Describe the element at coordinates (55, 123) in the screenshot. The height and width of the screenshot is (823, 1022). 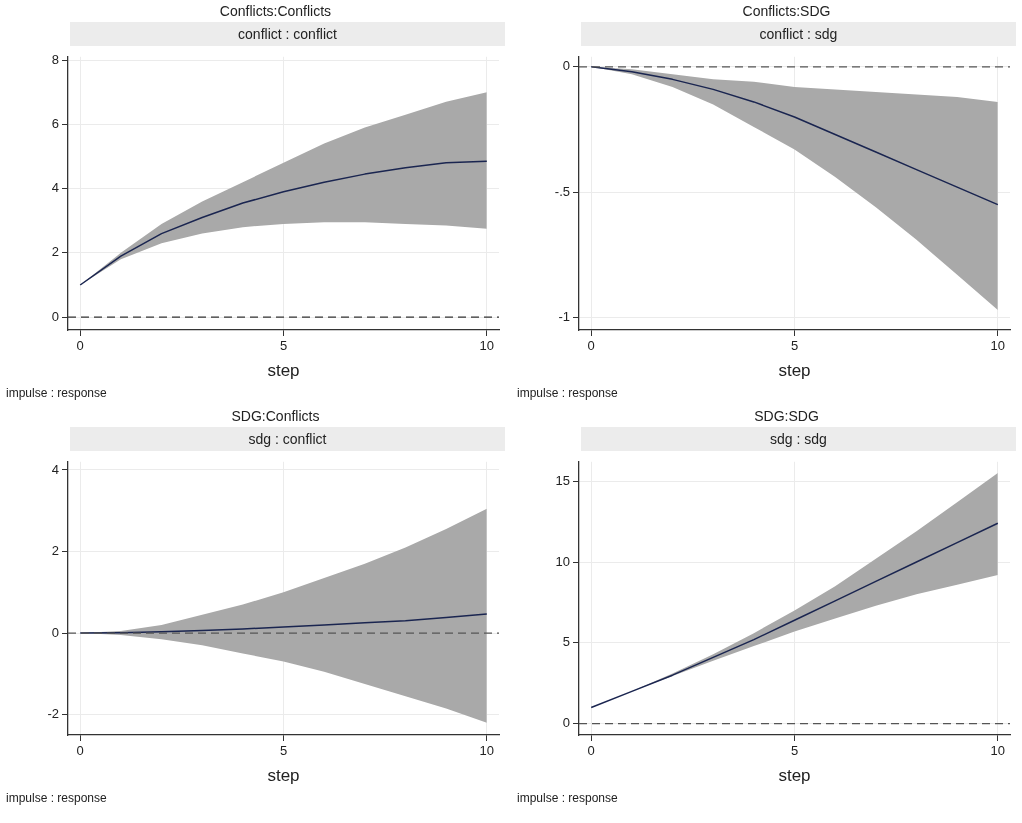
I see `y-tick-label: 6` at that location.